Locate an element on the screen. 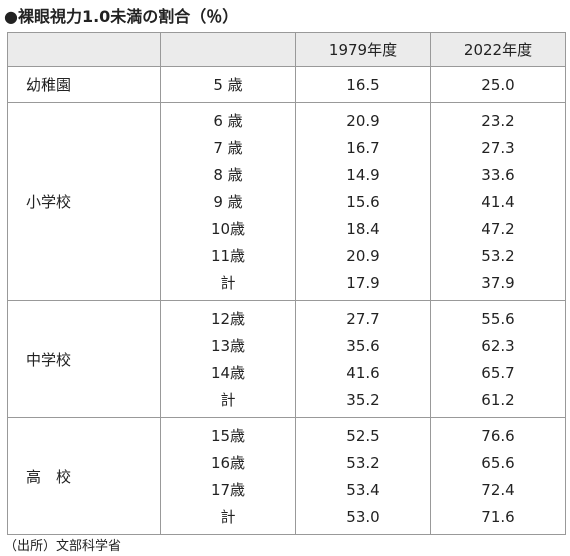 This screenshot has width=570, height=556. value-cell: 61.2 is located at coordinates (498, 402).